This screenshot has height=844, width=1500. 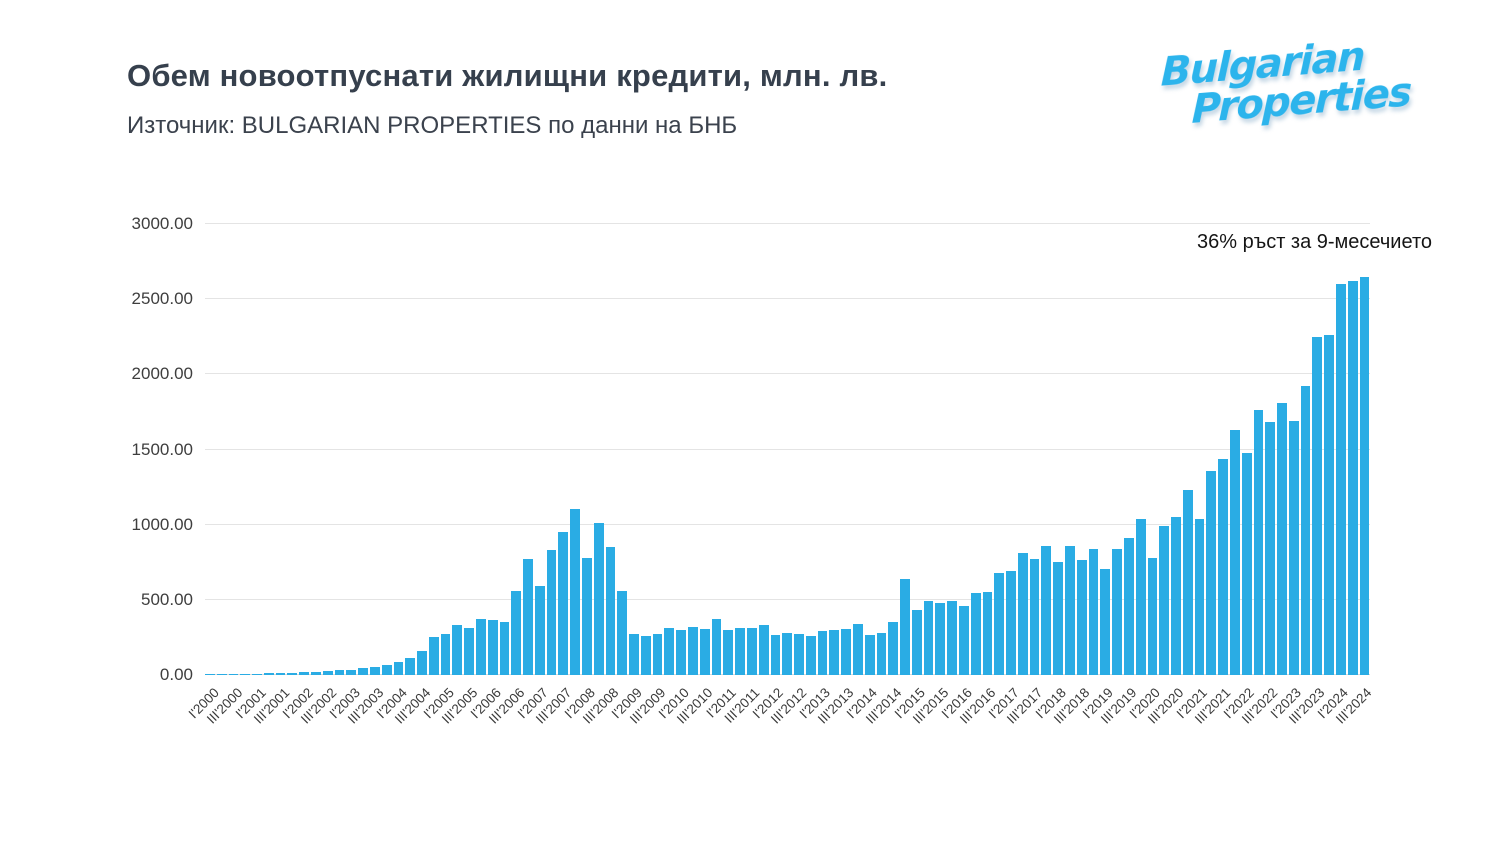 What do you see at coordinates (167, 599) in the screenshot?
I see `y-tick-label: 500.00` at bounding box center [167, 599].